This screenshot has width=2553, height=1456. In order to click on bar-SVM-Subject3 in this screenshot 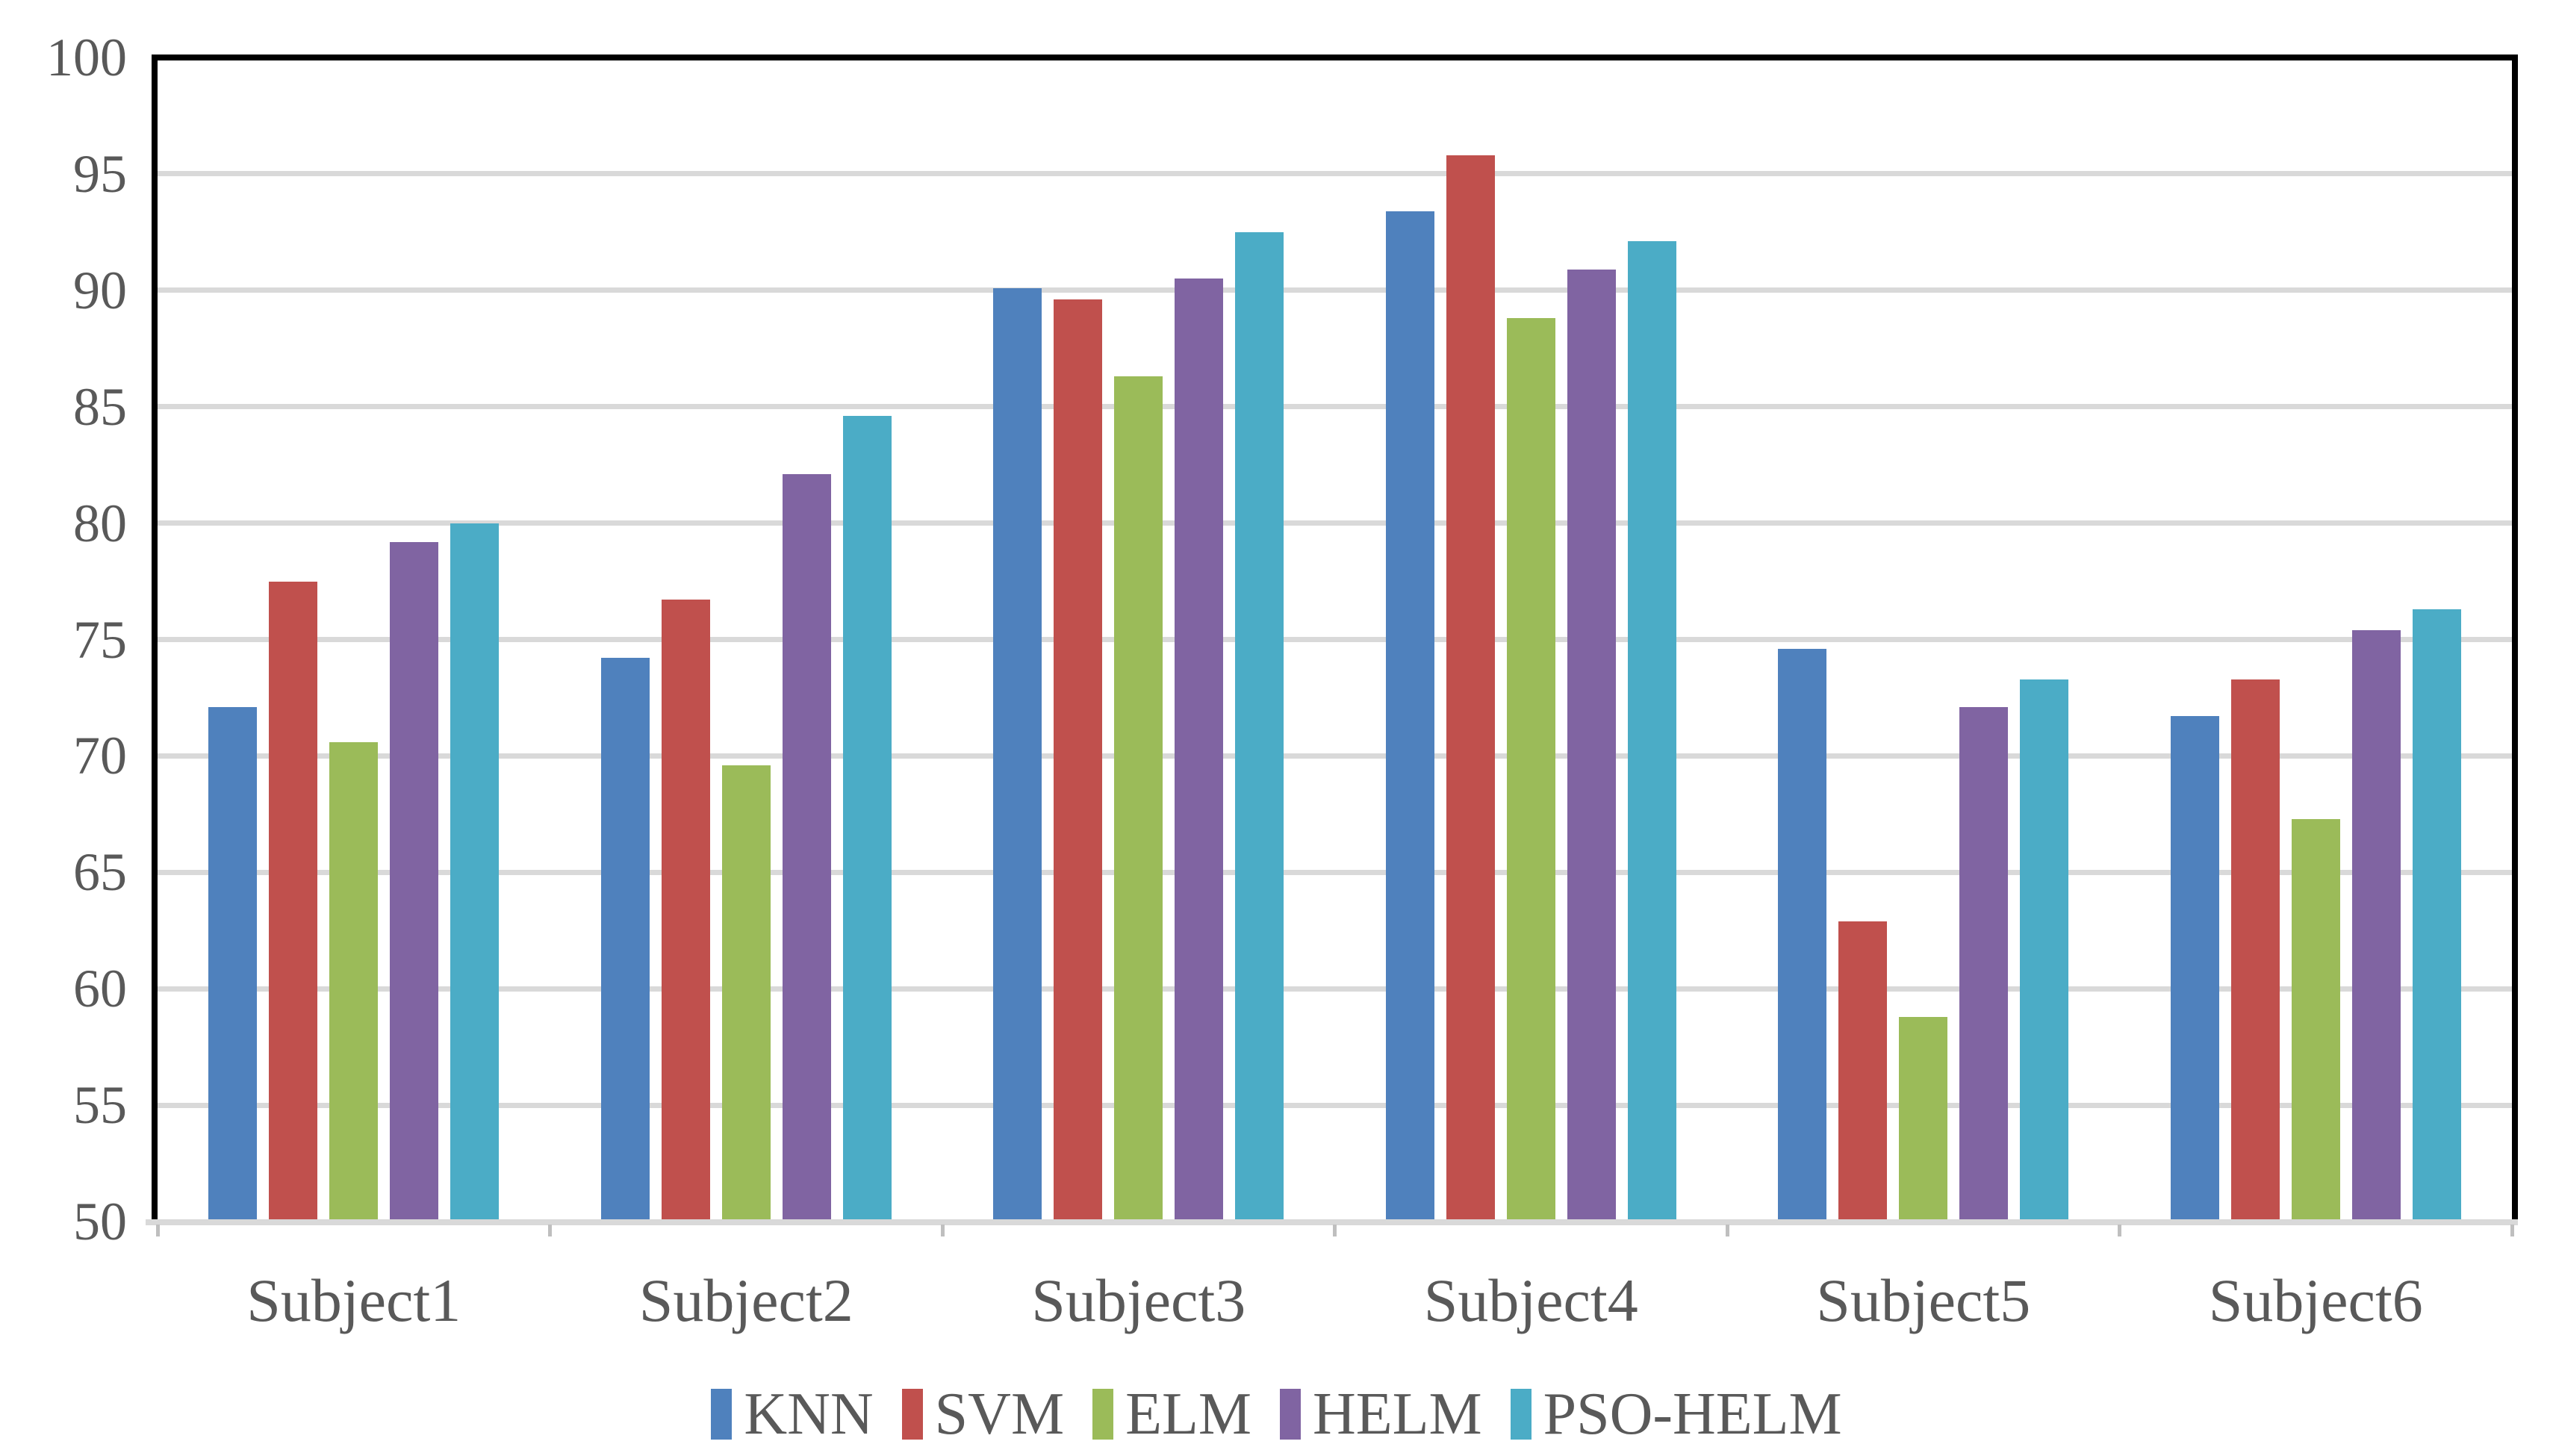, I will do `click(1078, 760)`.